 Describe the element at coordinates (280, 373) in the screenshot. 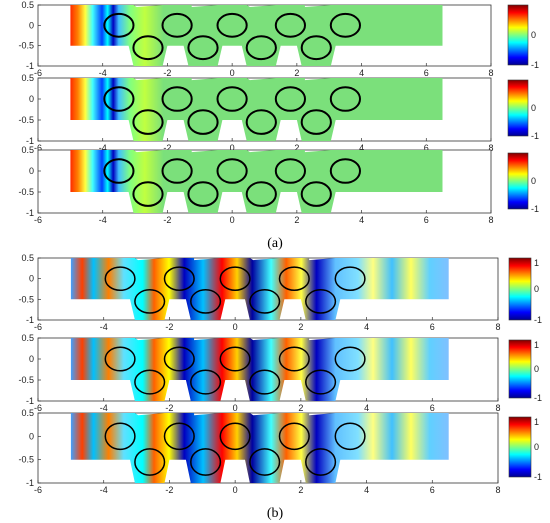

I see `subplot-b-2: -6 -4 -2 0 2 4 6 8 0.5 0 -0.5 -1 1 0 -1` at that location.